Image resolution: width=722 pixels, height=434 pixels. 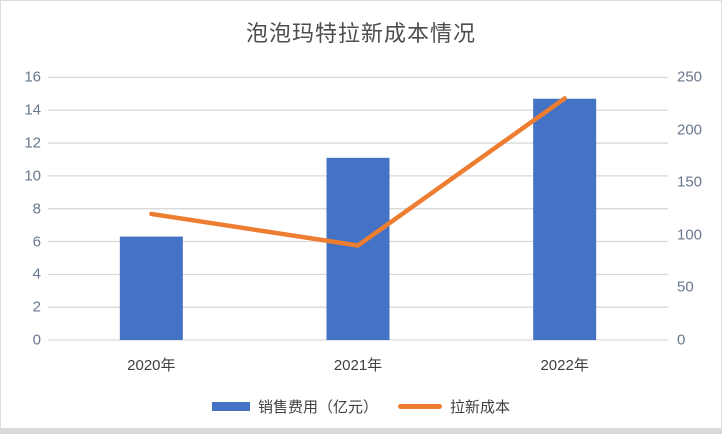 What do you see at coordinates (358, 365) in the screenshot?
I see `x-axis-label-2021年: 2021年` at bounding box center [358, 365].